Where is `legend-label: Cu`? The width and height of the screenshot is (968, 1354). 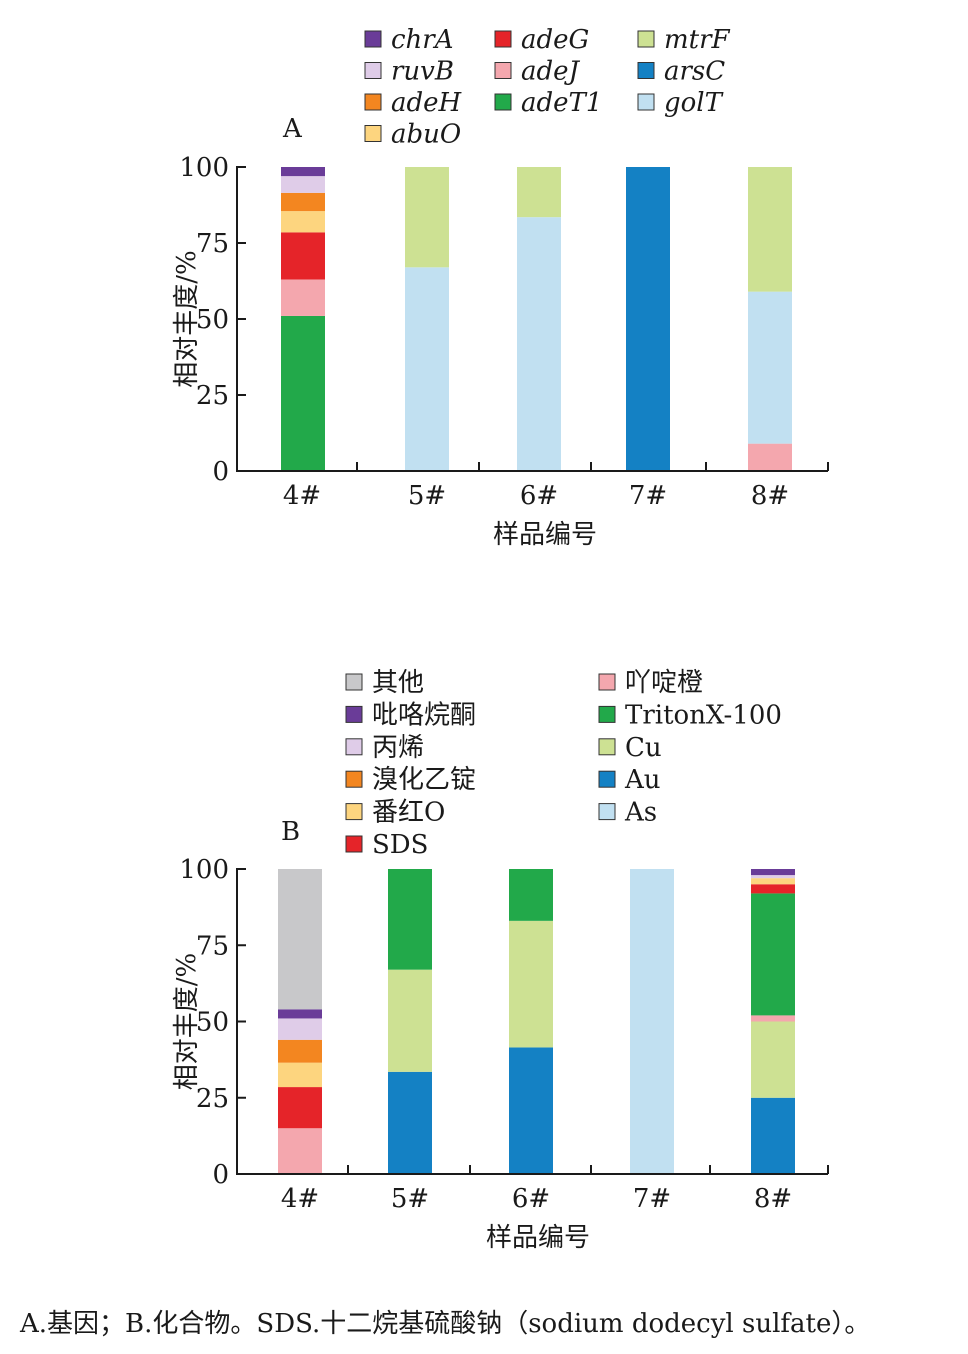 legend-label: Cu is located at coordinates (643, 748).